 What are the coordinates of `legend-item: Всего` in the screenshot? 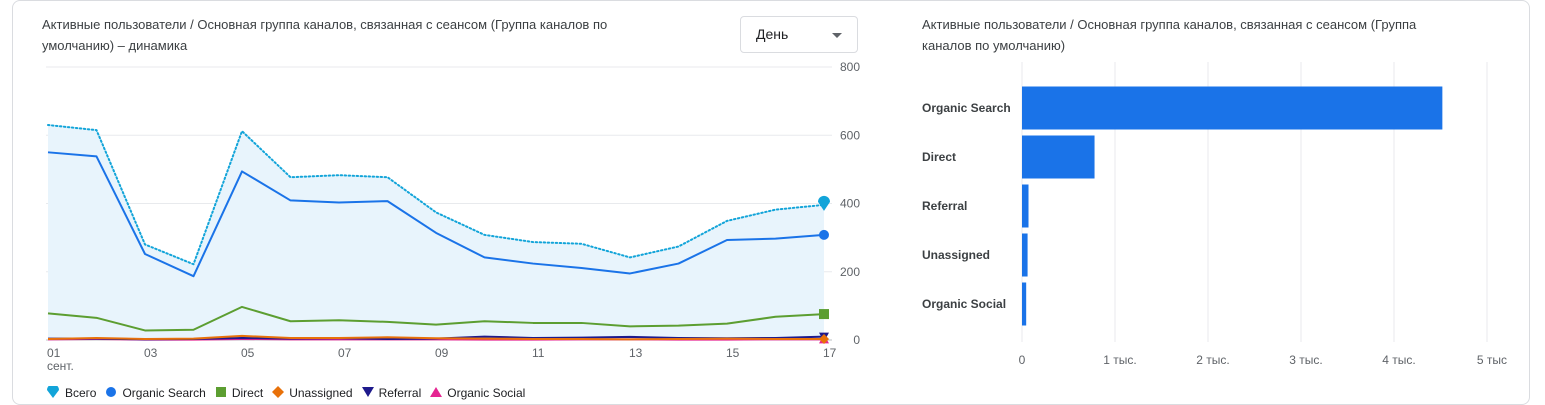 It's located at (71, 392).